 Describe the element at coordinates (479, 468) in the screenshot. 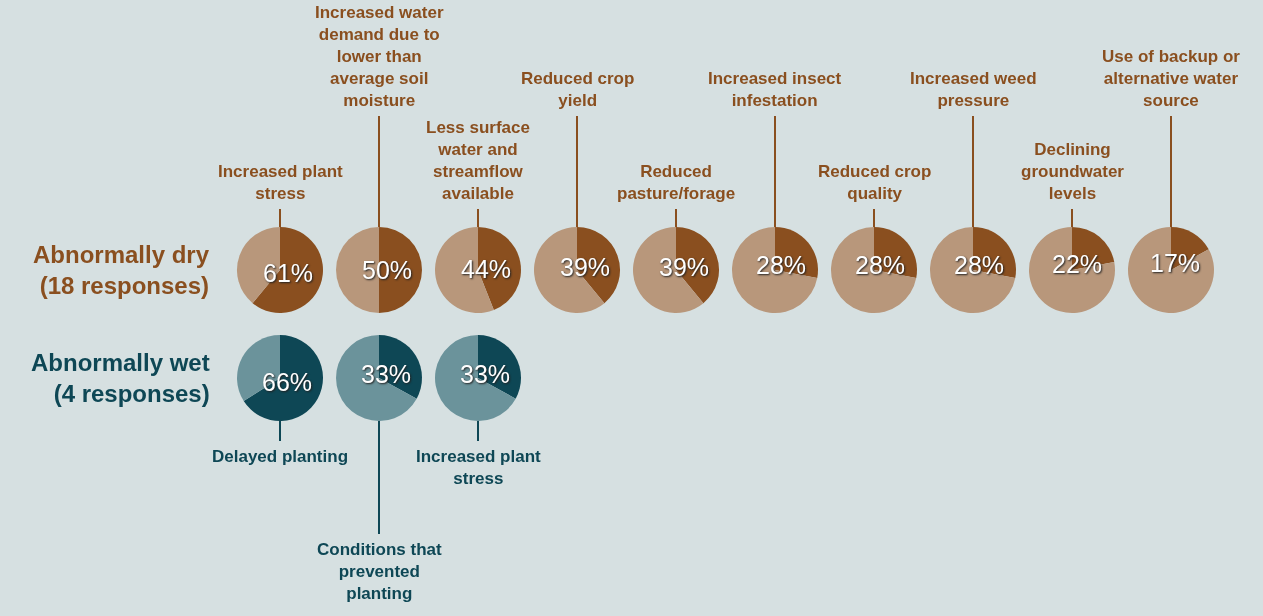

I see `text: Increased plant stress` at that location.